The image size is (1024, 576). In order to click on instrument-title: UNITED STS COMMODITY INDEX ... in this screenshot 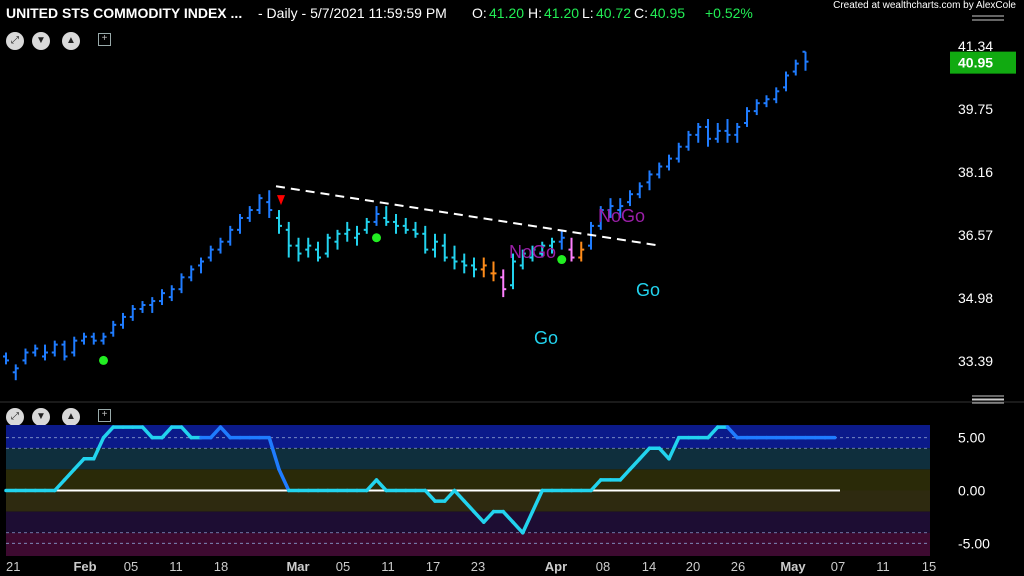, I will do `click(124, 13)`.